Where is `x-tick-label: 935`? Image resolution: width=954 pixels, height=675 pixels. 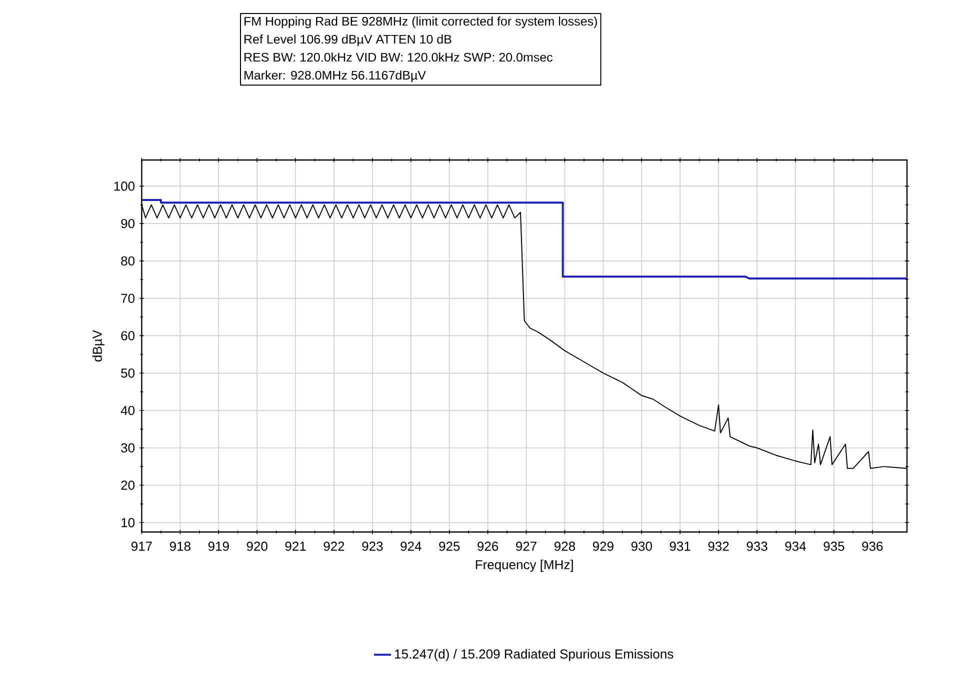 x-tick-label: 935 is located at coordinates (834, 546).